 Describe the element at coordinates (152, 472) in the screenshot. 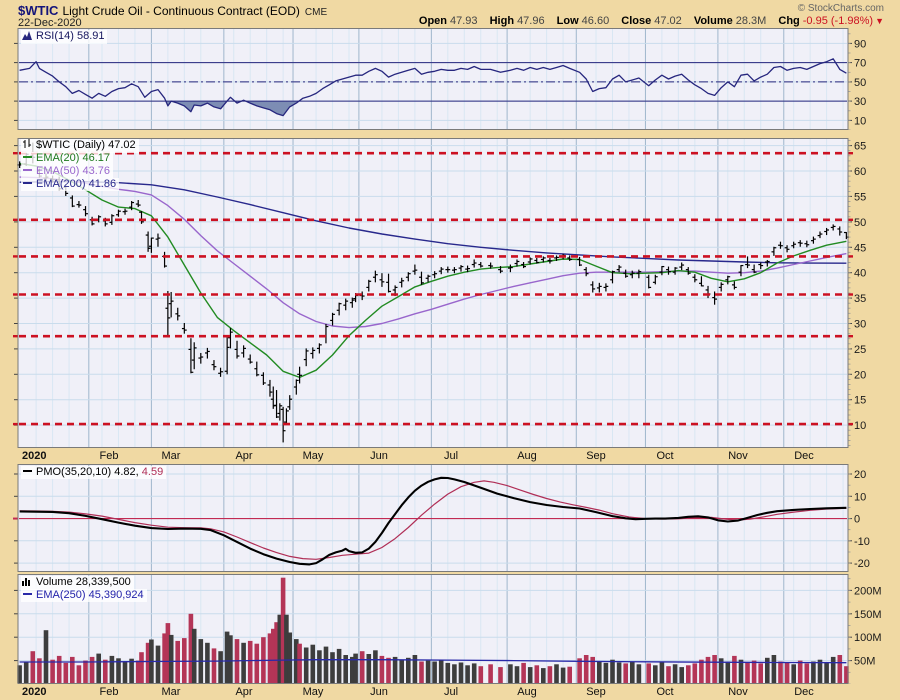

I see `pmo-signal-value: 4.59` at that location.